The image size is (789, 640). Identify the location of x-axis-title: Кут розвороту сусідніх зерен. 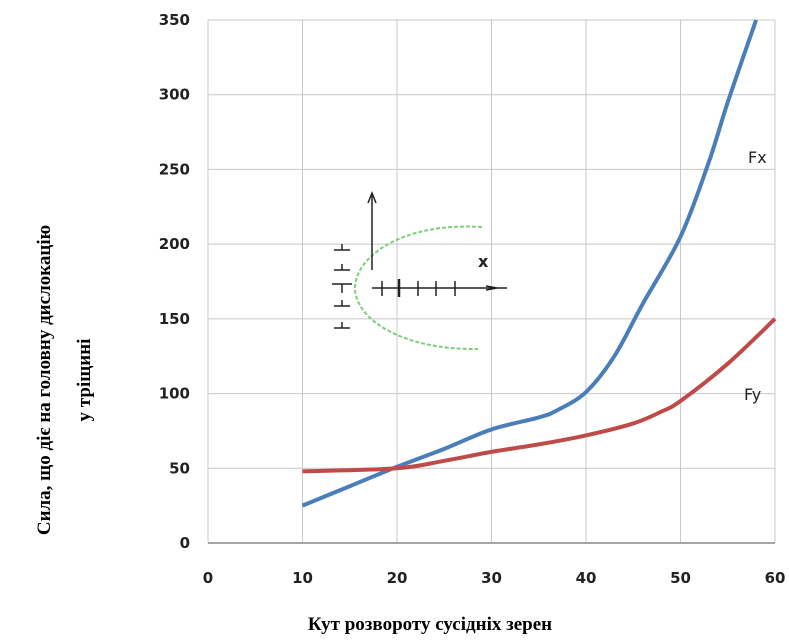
(430, 624).